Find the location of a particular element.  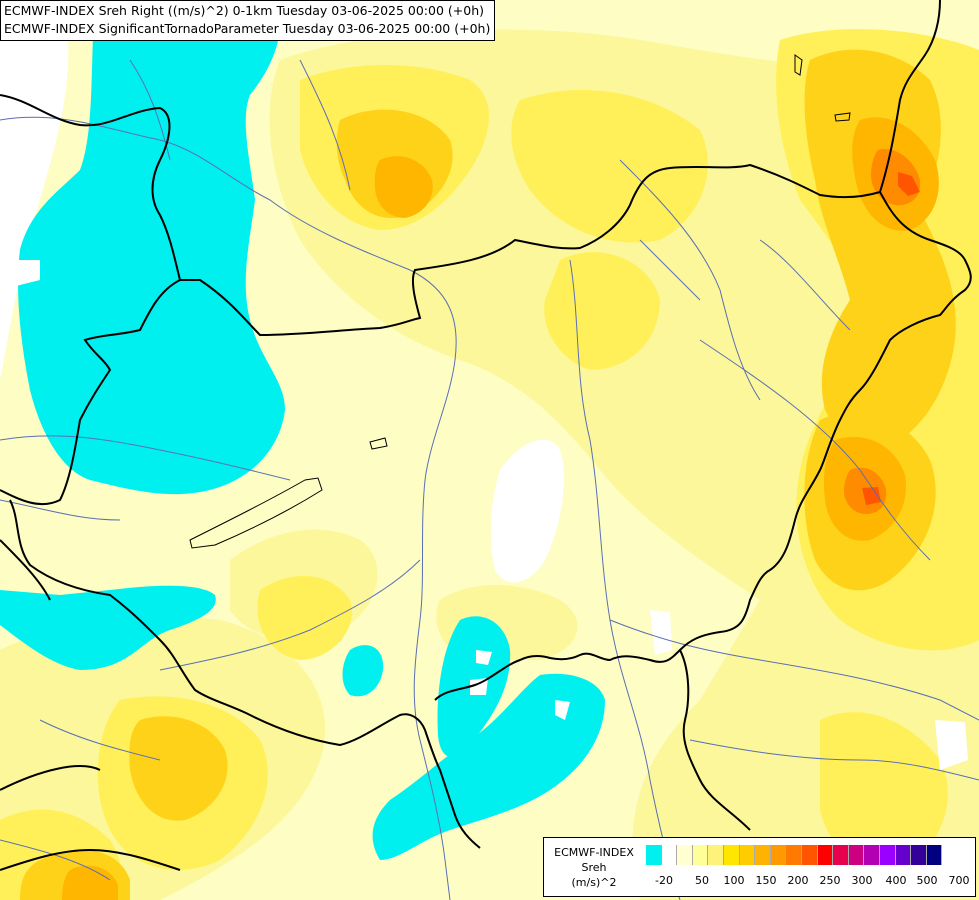

legend-title: ECMWF-INDEX Sreh (m/s)^2 is located at coordinates (594, 867).